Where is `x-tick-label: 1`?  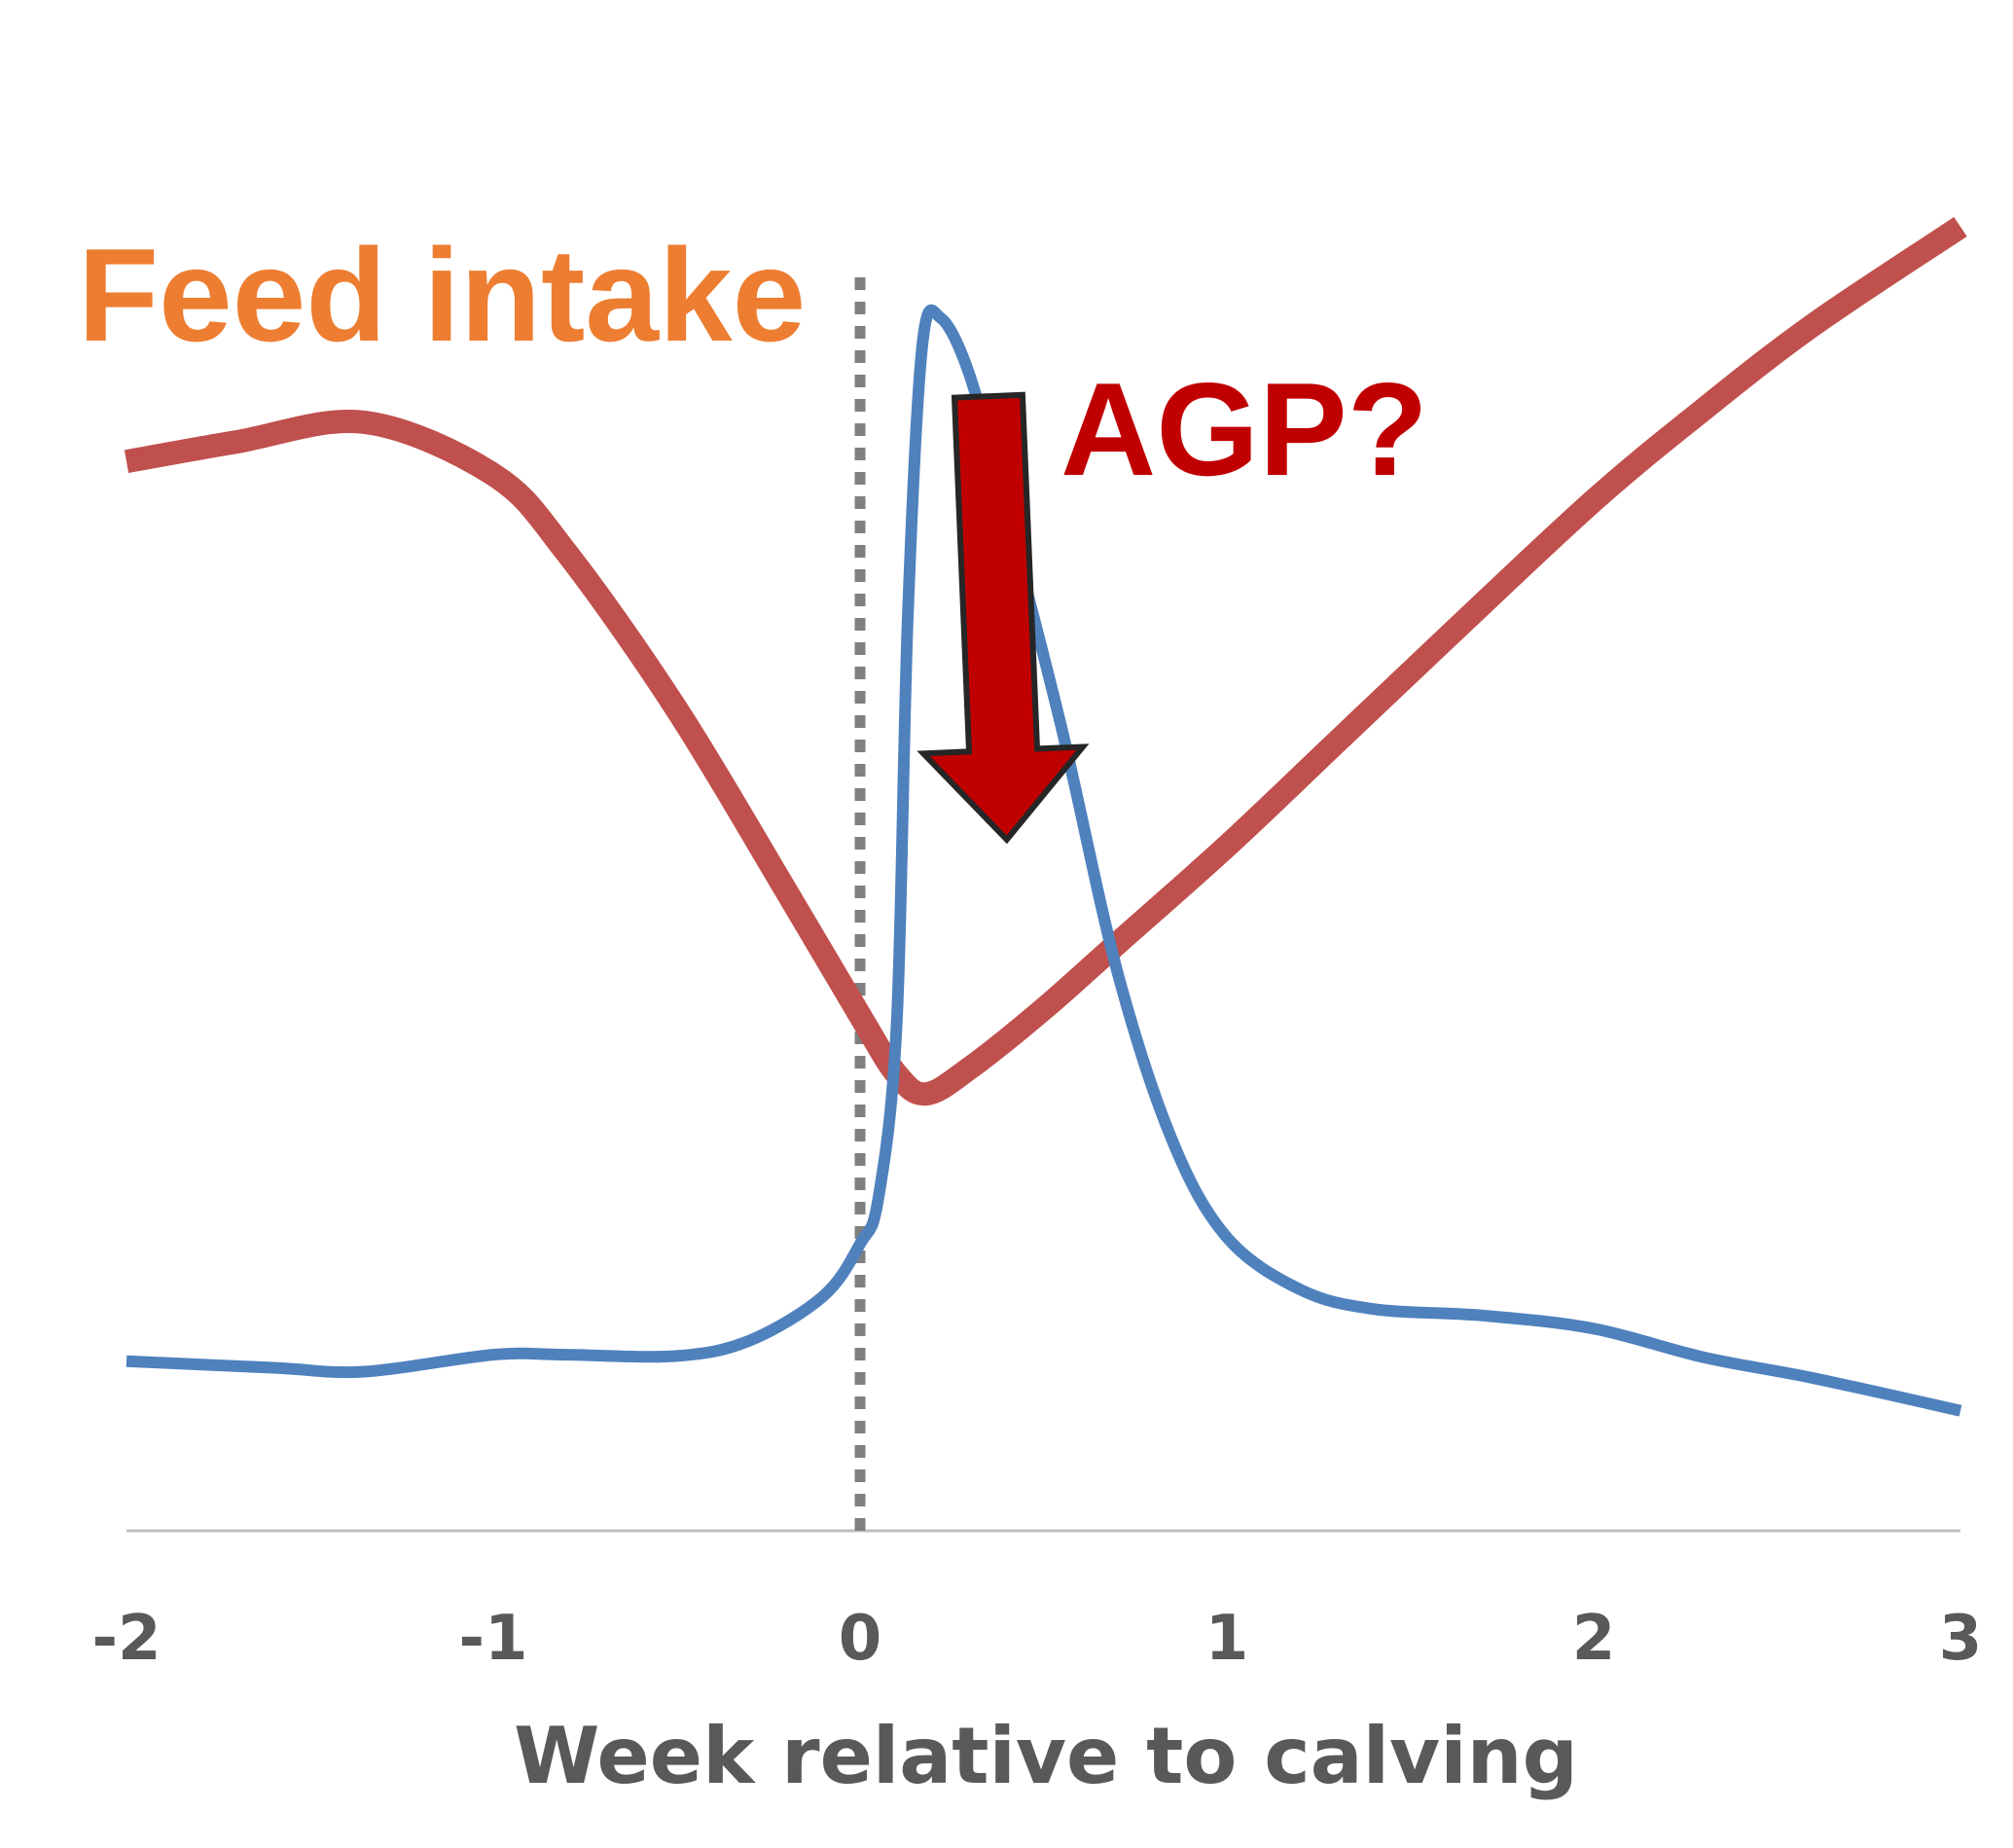
x-tick-label: 1 is located at coordinates (1227, 1639).